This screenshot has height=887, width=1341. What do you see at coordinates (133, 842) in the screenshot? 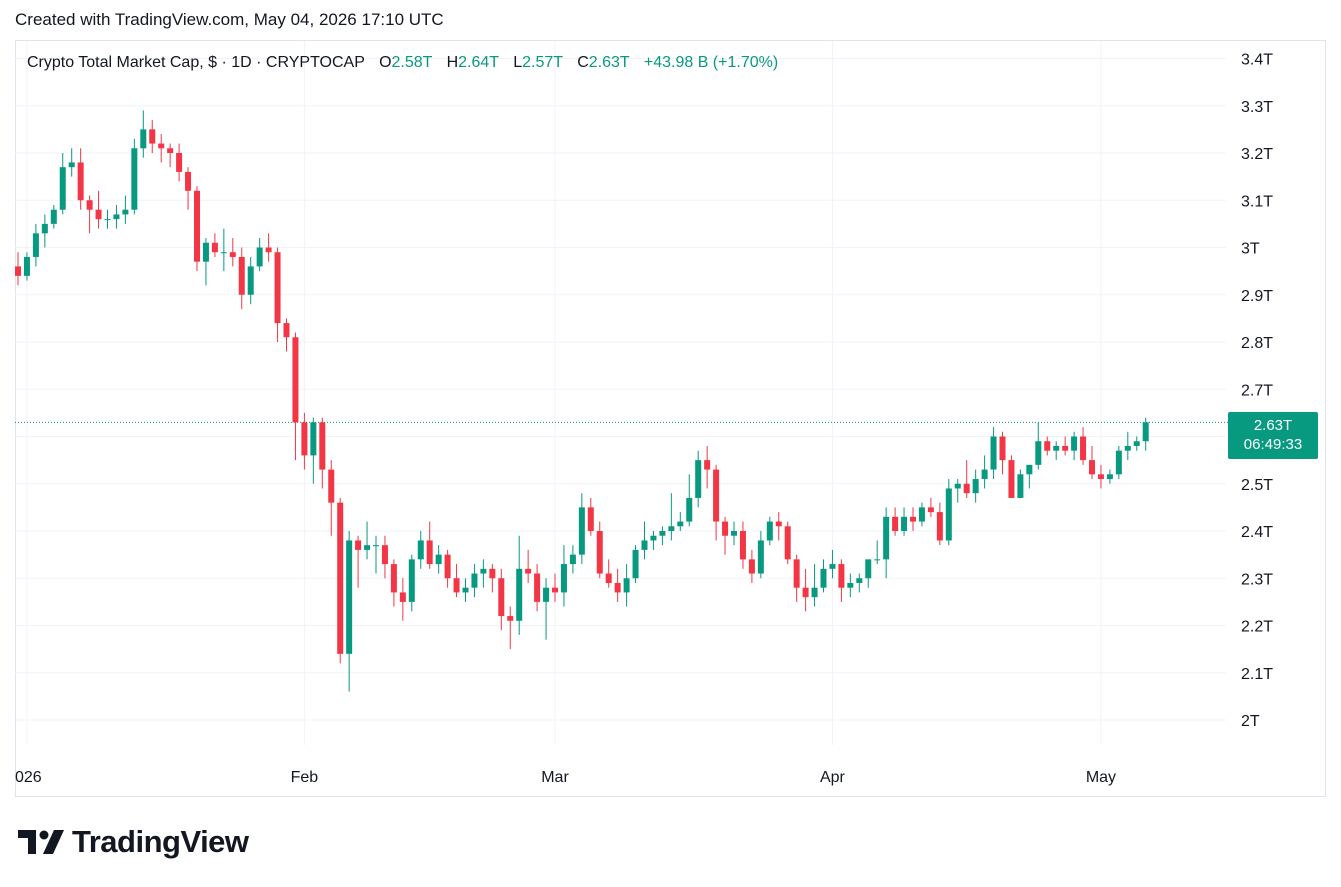
I see `tradingview-logo: TradingView` at bounding box center [133, 842].